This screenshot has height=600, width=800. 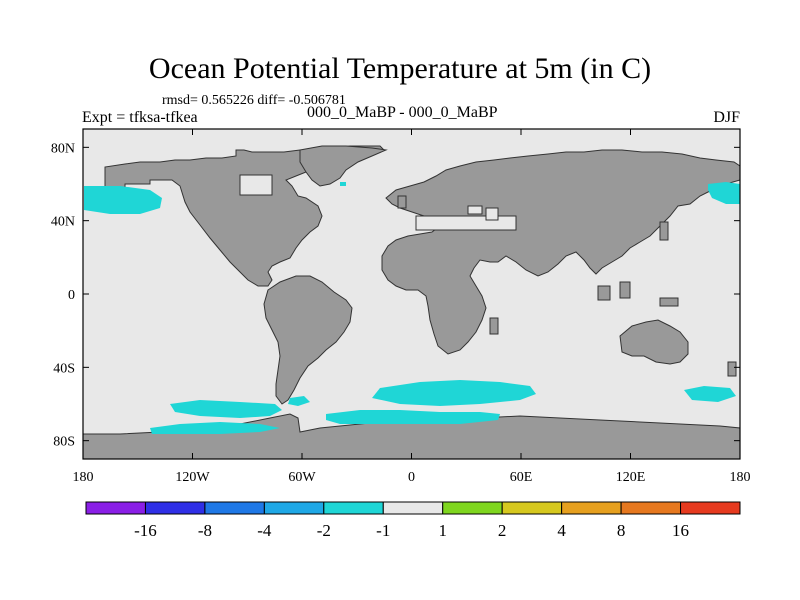 What do you see at coordinates (413, 417) in the screenshot?
I see `anomaly-southern-ocean-south` at bounding box center [413, 417].